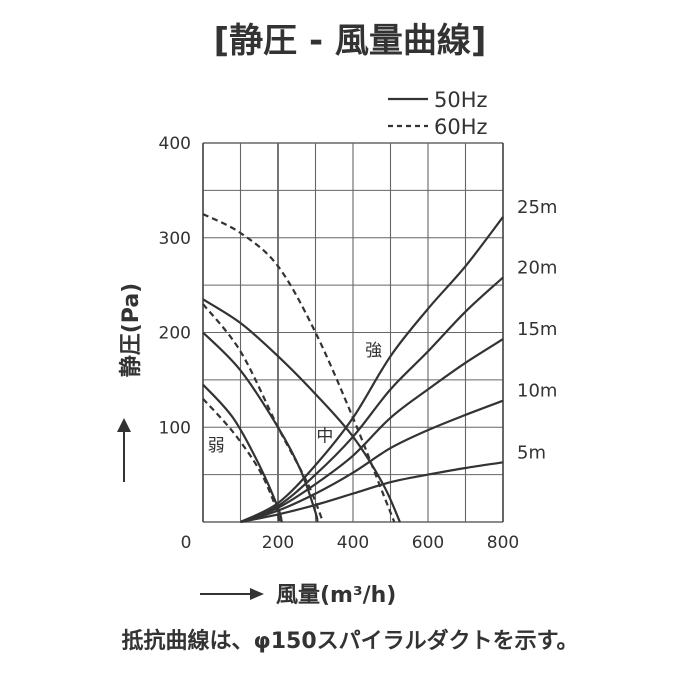  What do you see at coordinates (216, 446) in the screenshot?
I see `level-label-2: 弱` at bounding box center [216, 446].